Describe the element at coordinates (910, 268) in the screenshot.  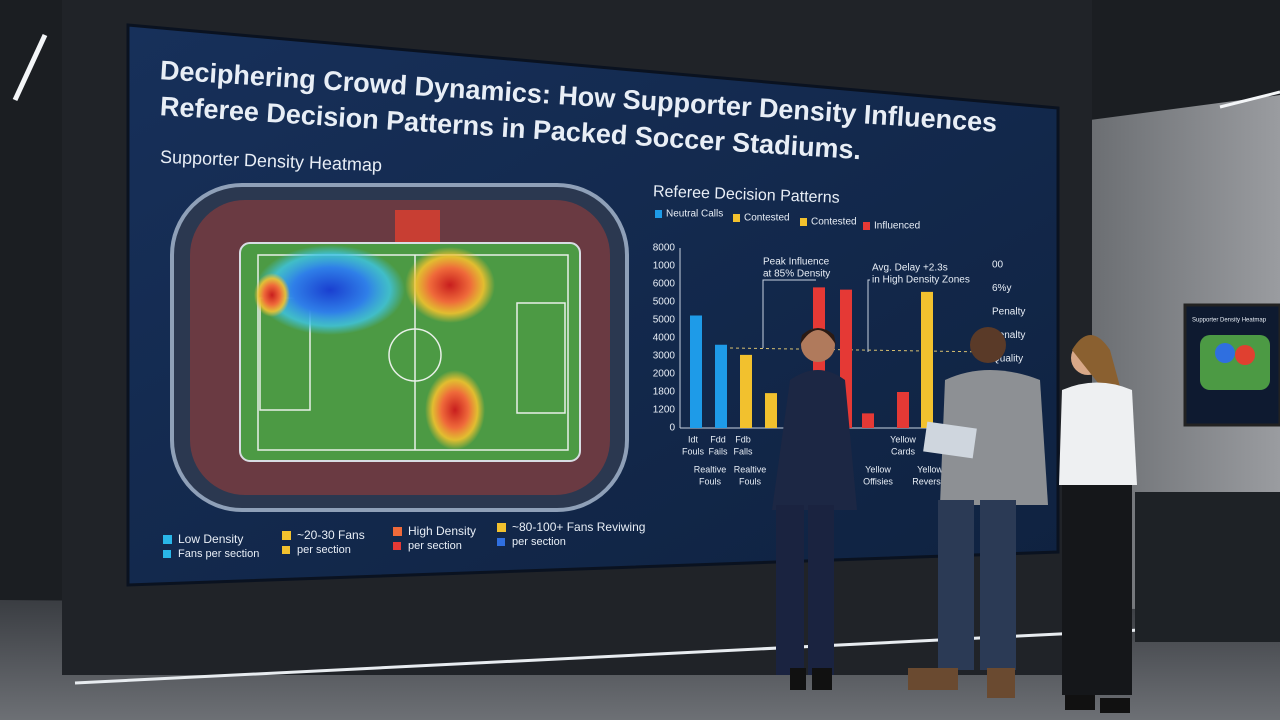
I see `annotation: Avg. Delay +2.3s` at that location.